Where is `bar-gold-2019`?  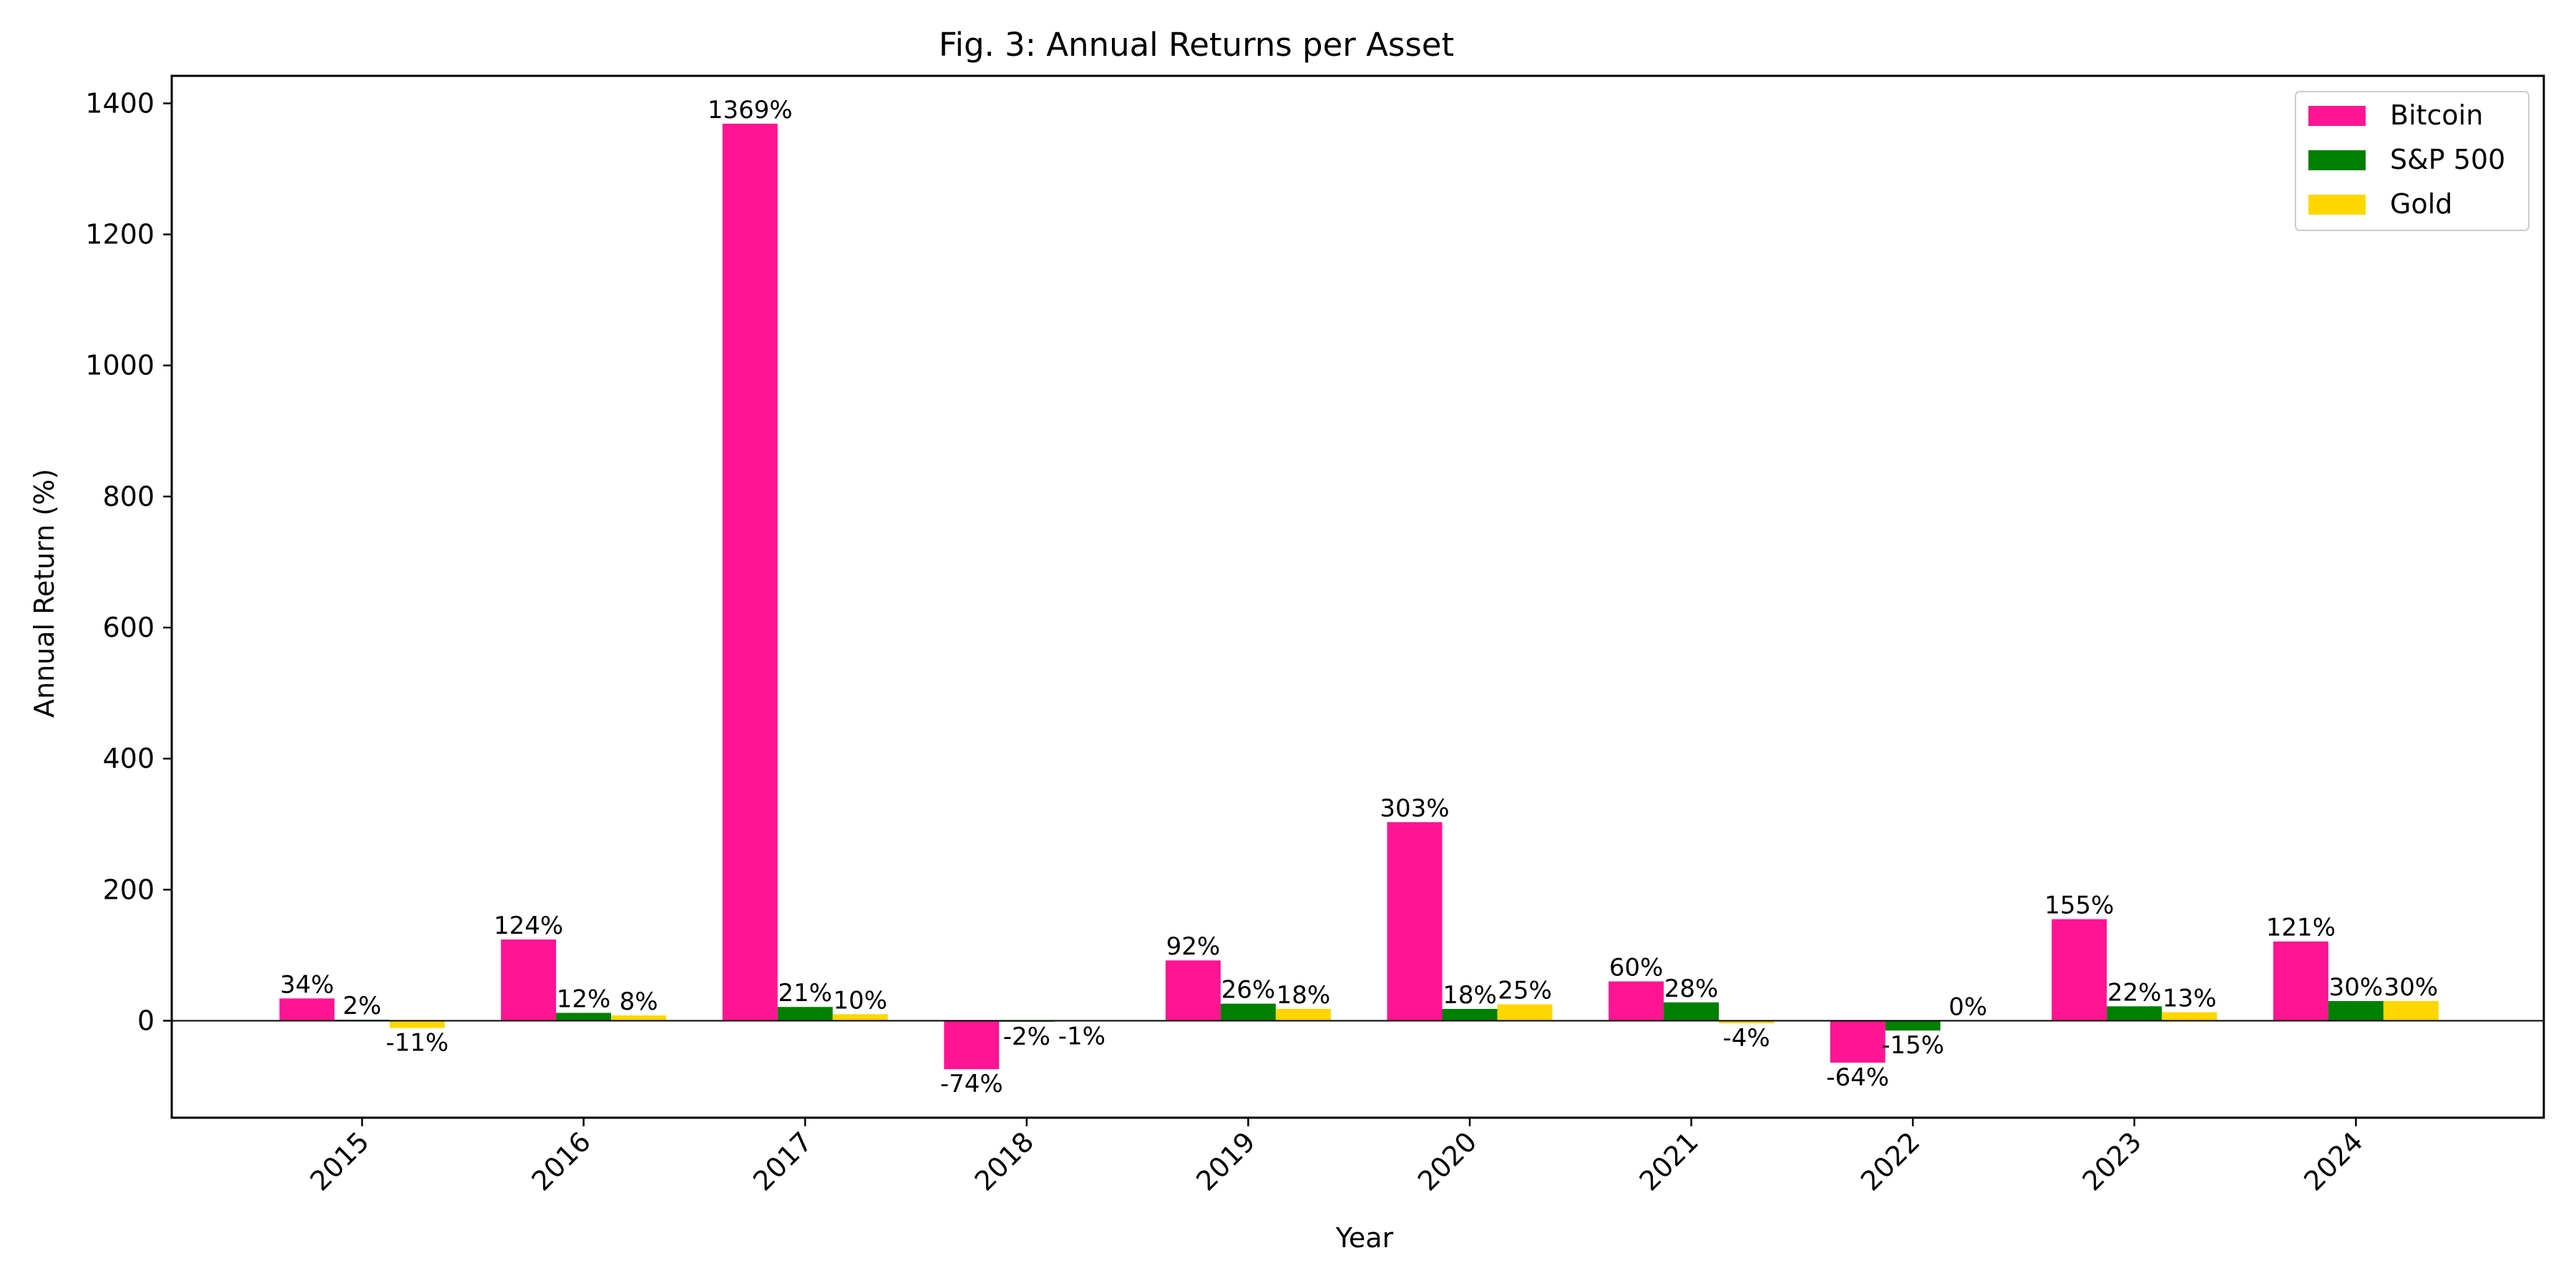 bar-gold-2019 is located at coordinates (1303, 1014).